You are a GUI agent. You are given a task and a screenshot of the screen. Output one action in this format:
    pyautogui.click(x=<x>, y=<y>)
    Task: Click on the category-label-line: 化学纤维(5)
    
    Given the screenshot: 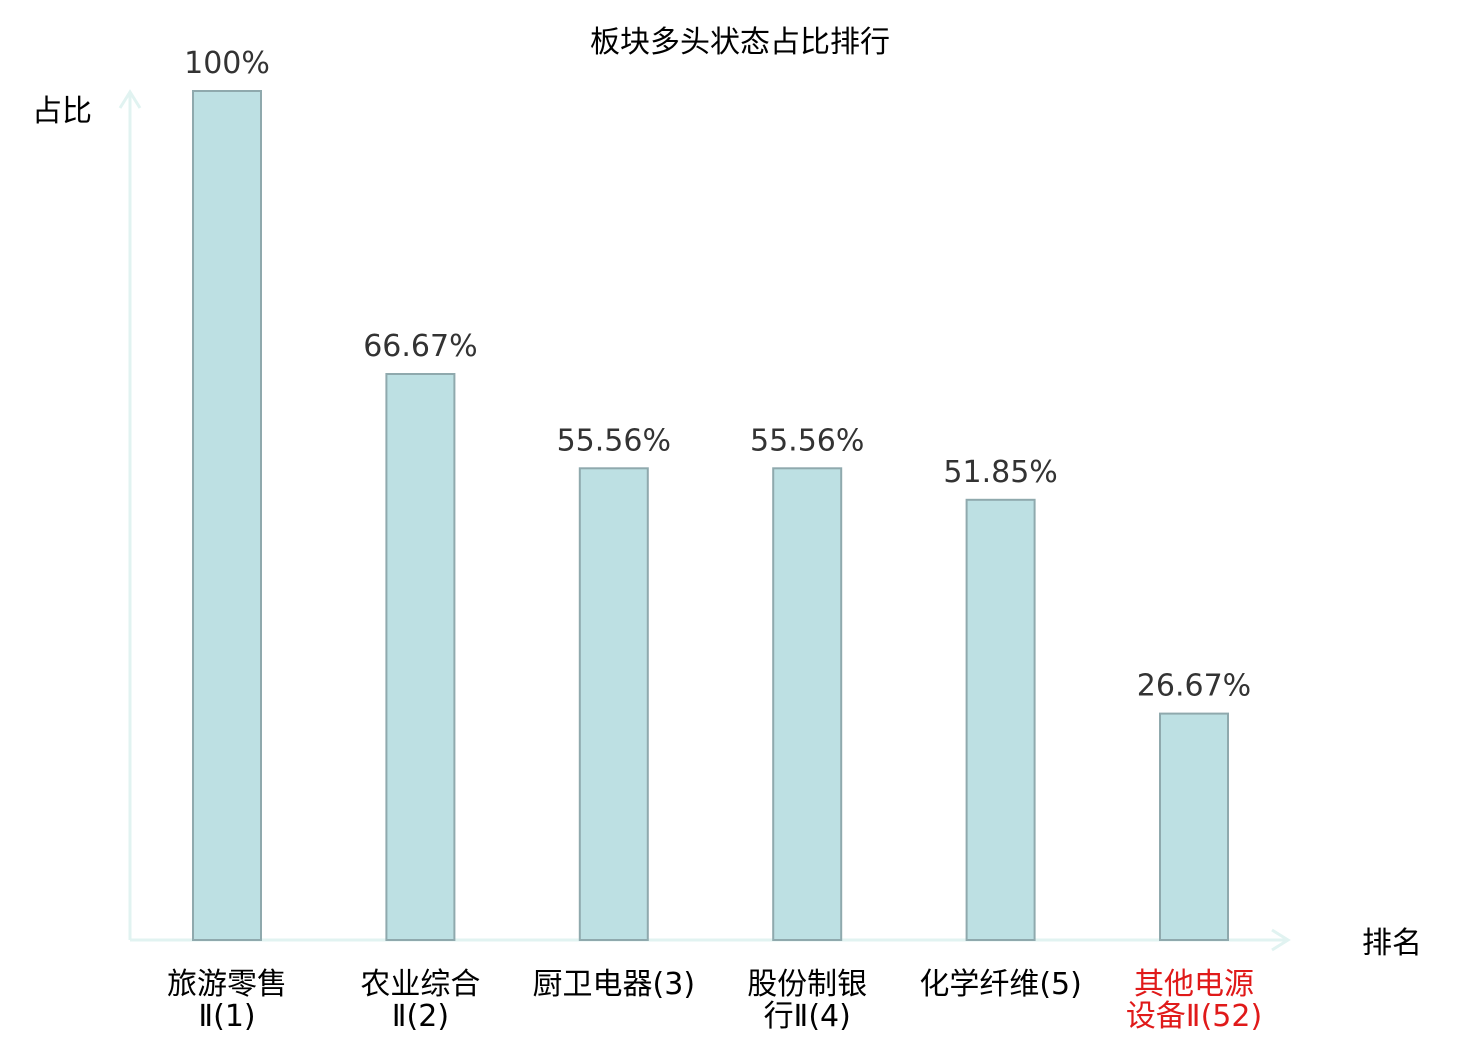 What is the action you would take?
    pyautogui.click(x=1000, y=984)
    